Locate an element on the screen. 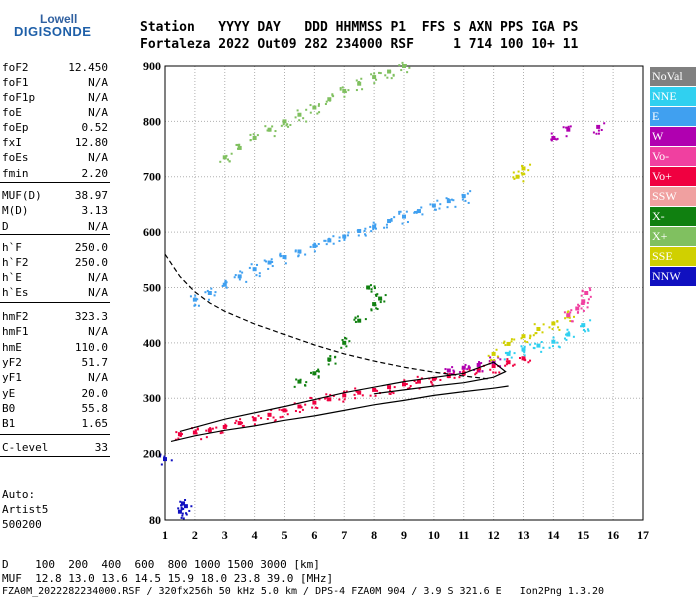  x-tick-label: 2 is located at coordinates (195, 535).